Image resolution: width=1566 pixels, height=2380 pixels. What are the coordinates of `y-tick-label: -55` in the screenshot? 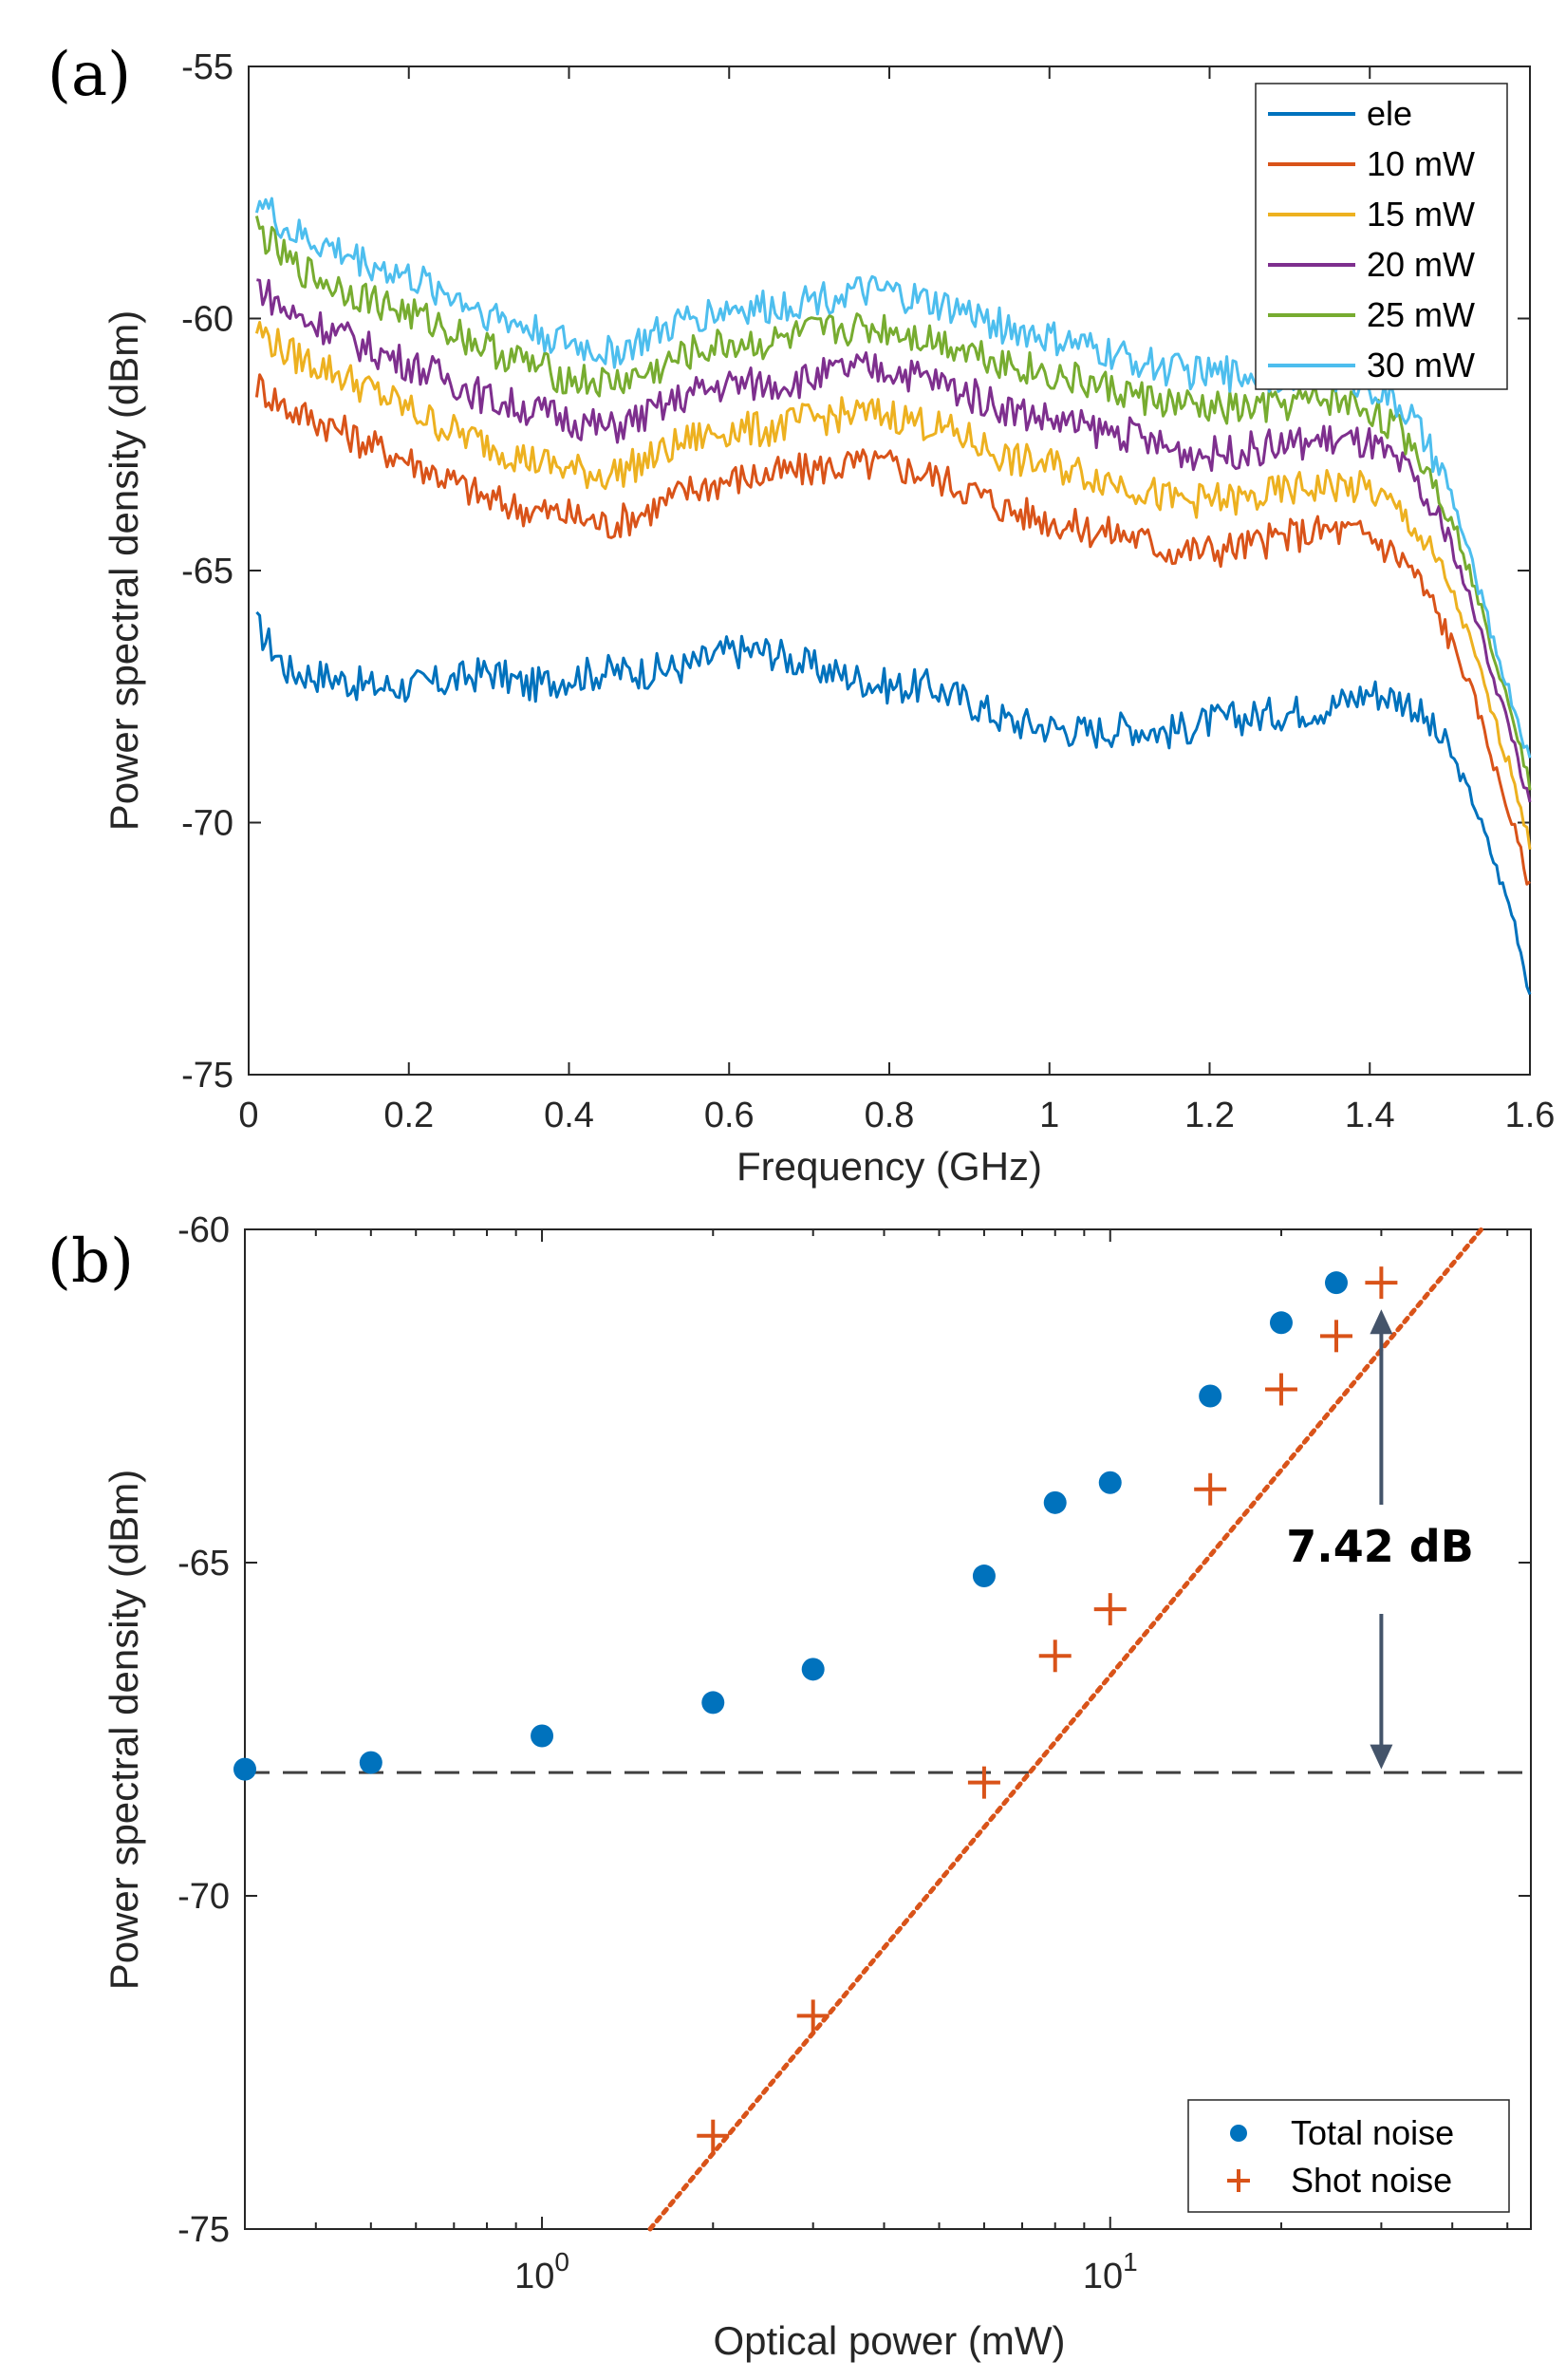 It's located at (207, 67).